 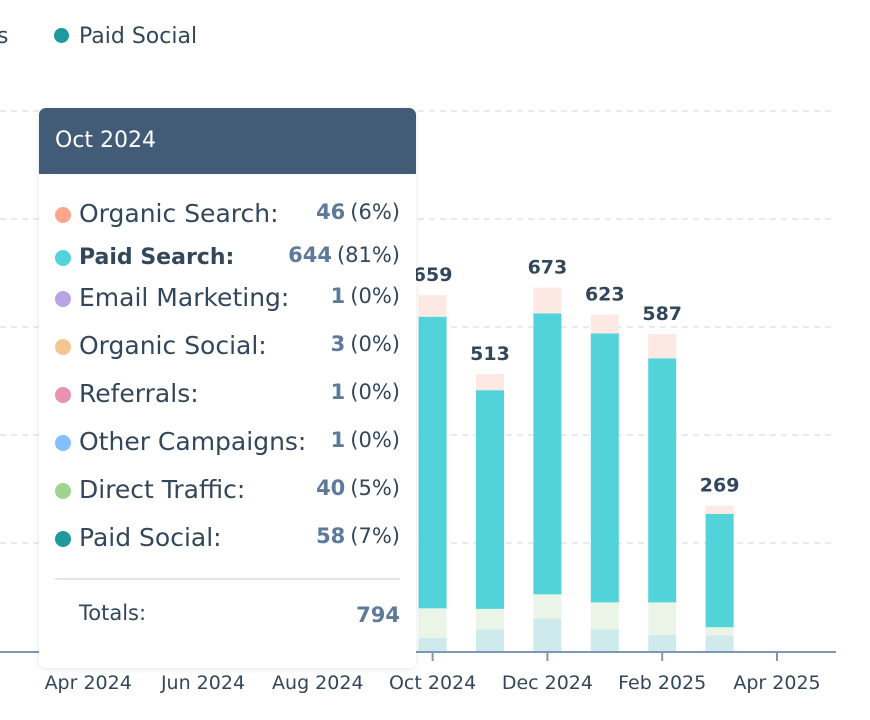 What do you see at coordinates (88, 683) in the screenshot?
I see `x-axis-tick-label: Apr 2024` at bounding box center [88, 683].